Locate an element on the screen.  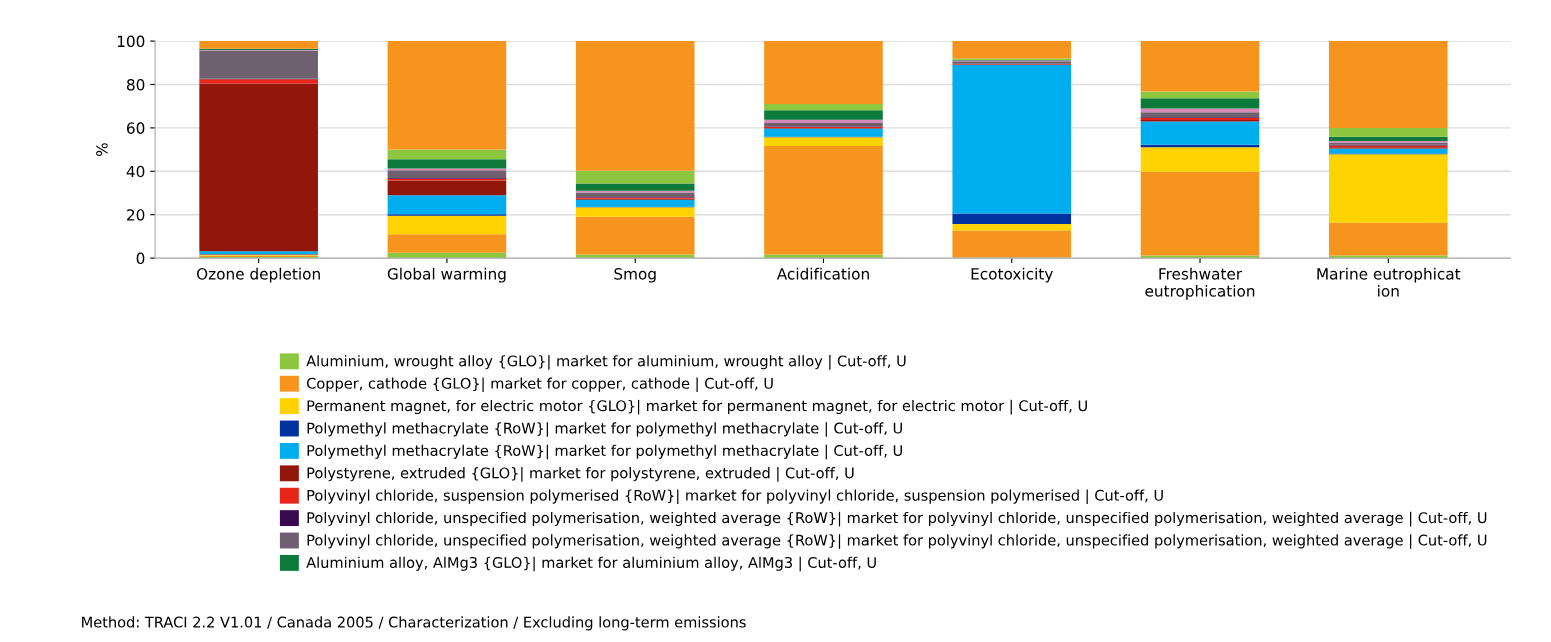
x-tick-label: Marine eutrophicat ion is located at coordinates (1389, 282).